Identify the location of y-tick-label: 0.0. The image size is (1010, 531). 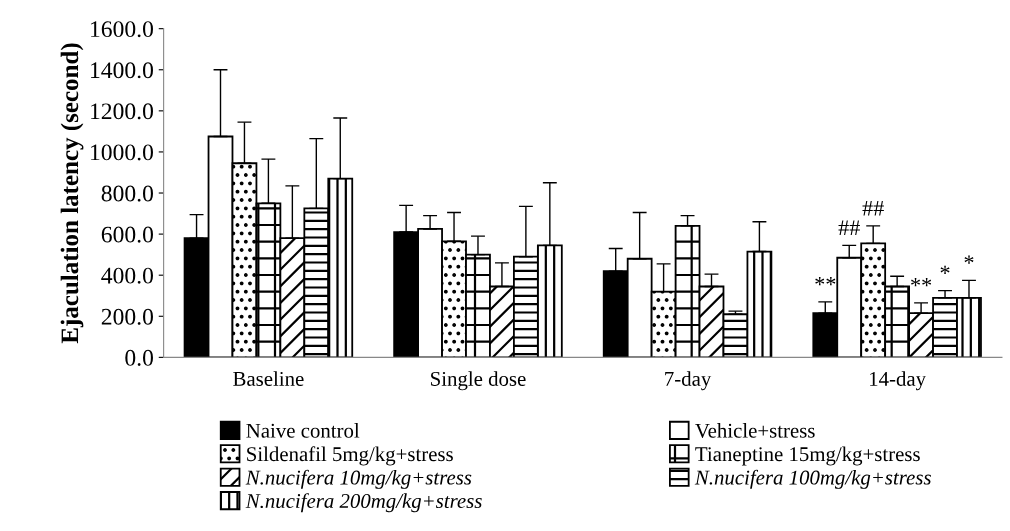
(139, 357).